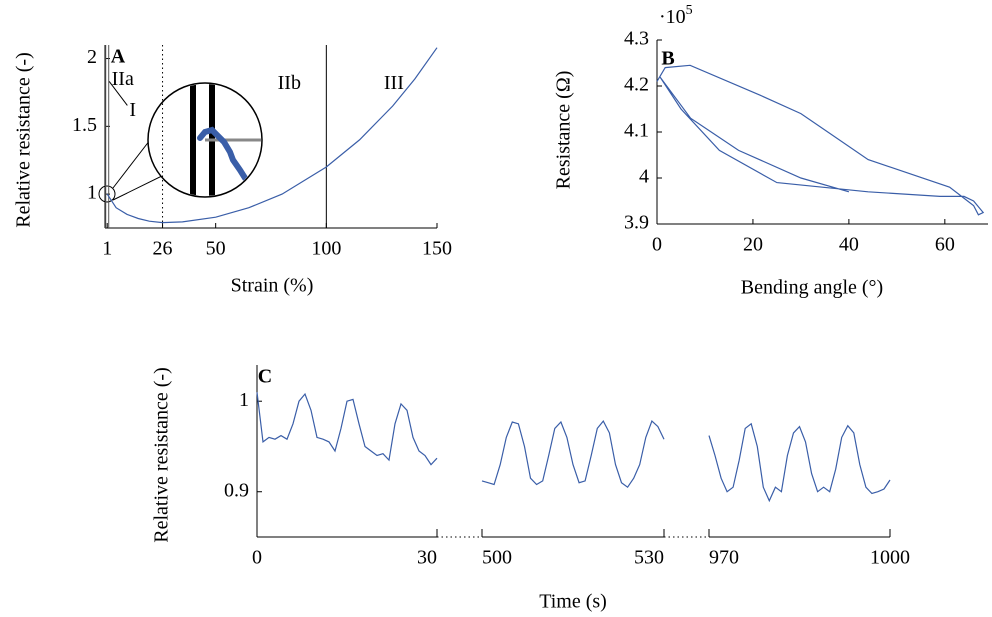 The width and height of the screenshot is (992, 617). Describe the element at coordinates (573, 602) in the screenshot. I see `x-axis-label: Time (s)` at that location.